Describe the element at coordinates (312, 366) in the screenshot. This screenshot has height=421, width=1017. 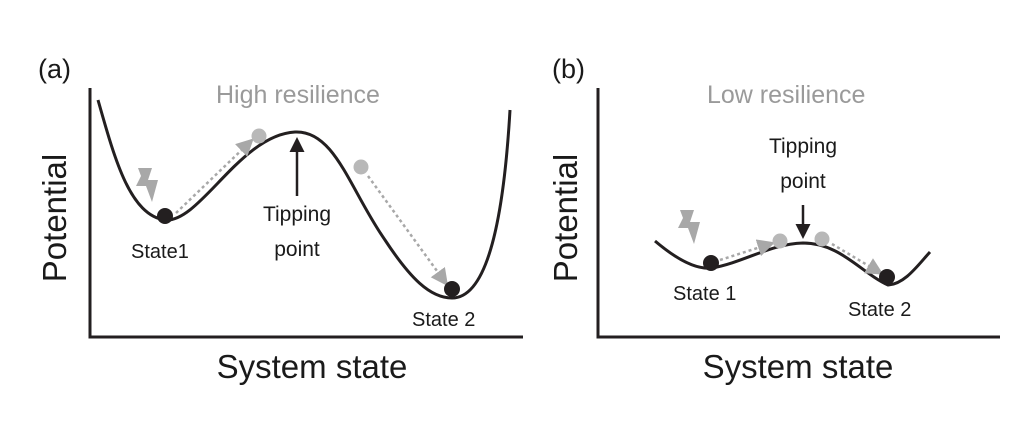
I see `panel-a-x-axis-label: System state` at that location.